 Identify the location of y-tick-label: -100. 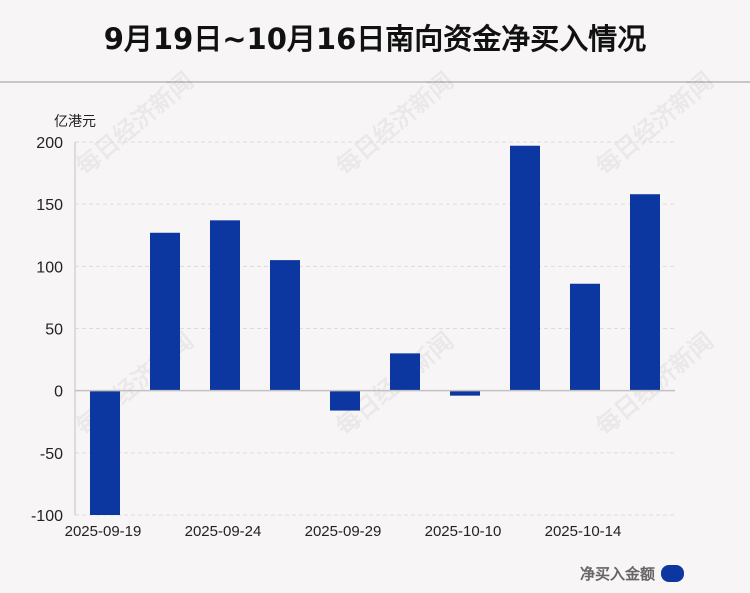
(47, 516).